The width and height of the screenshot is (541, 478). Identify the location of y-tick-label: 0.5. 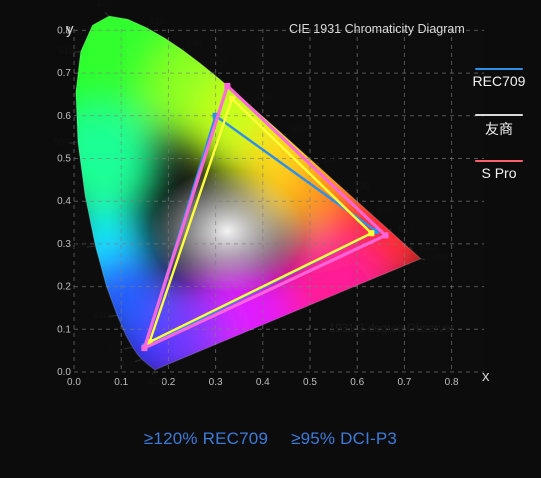
(64, 159).